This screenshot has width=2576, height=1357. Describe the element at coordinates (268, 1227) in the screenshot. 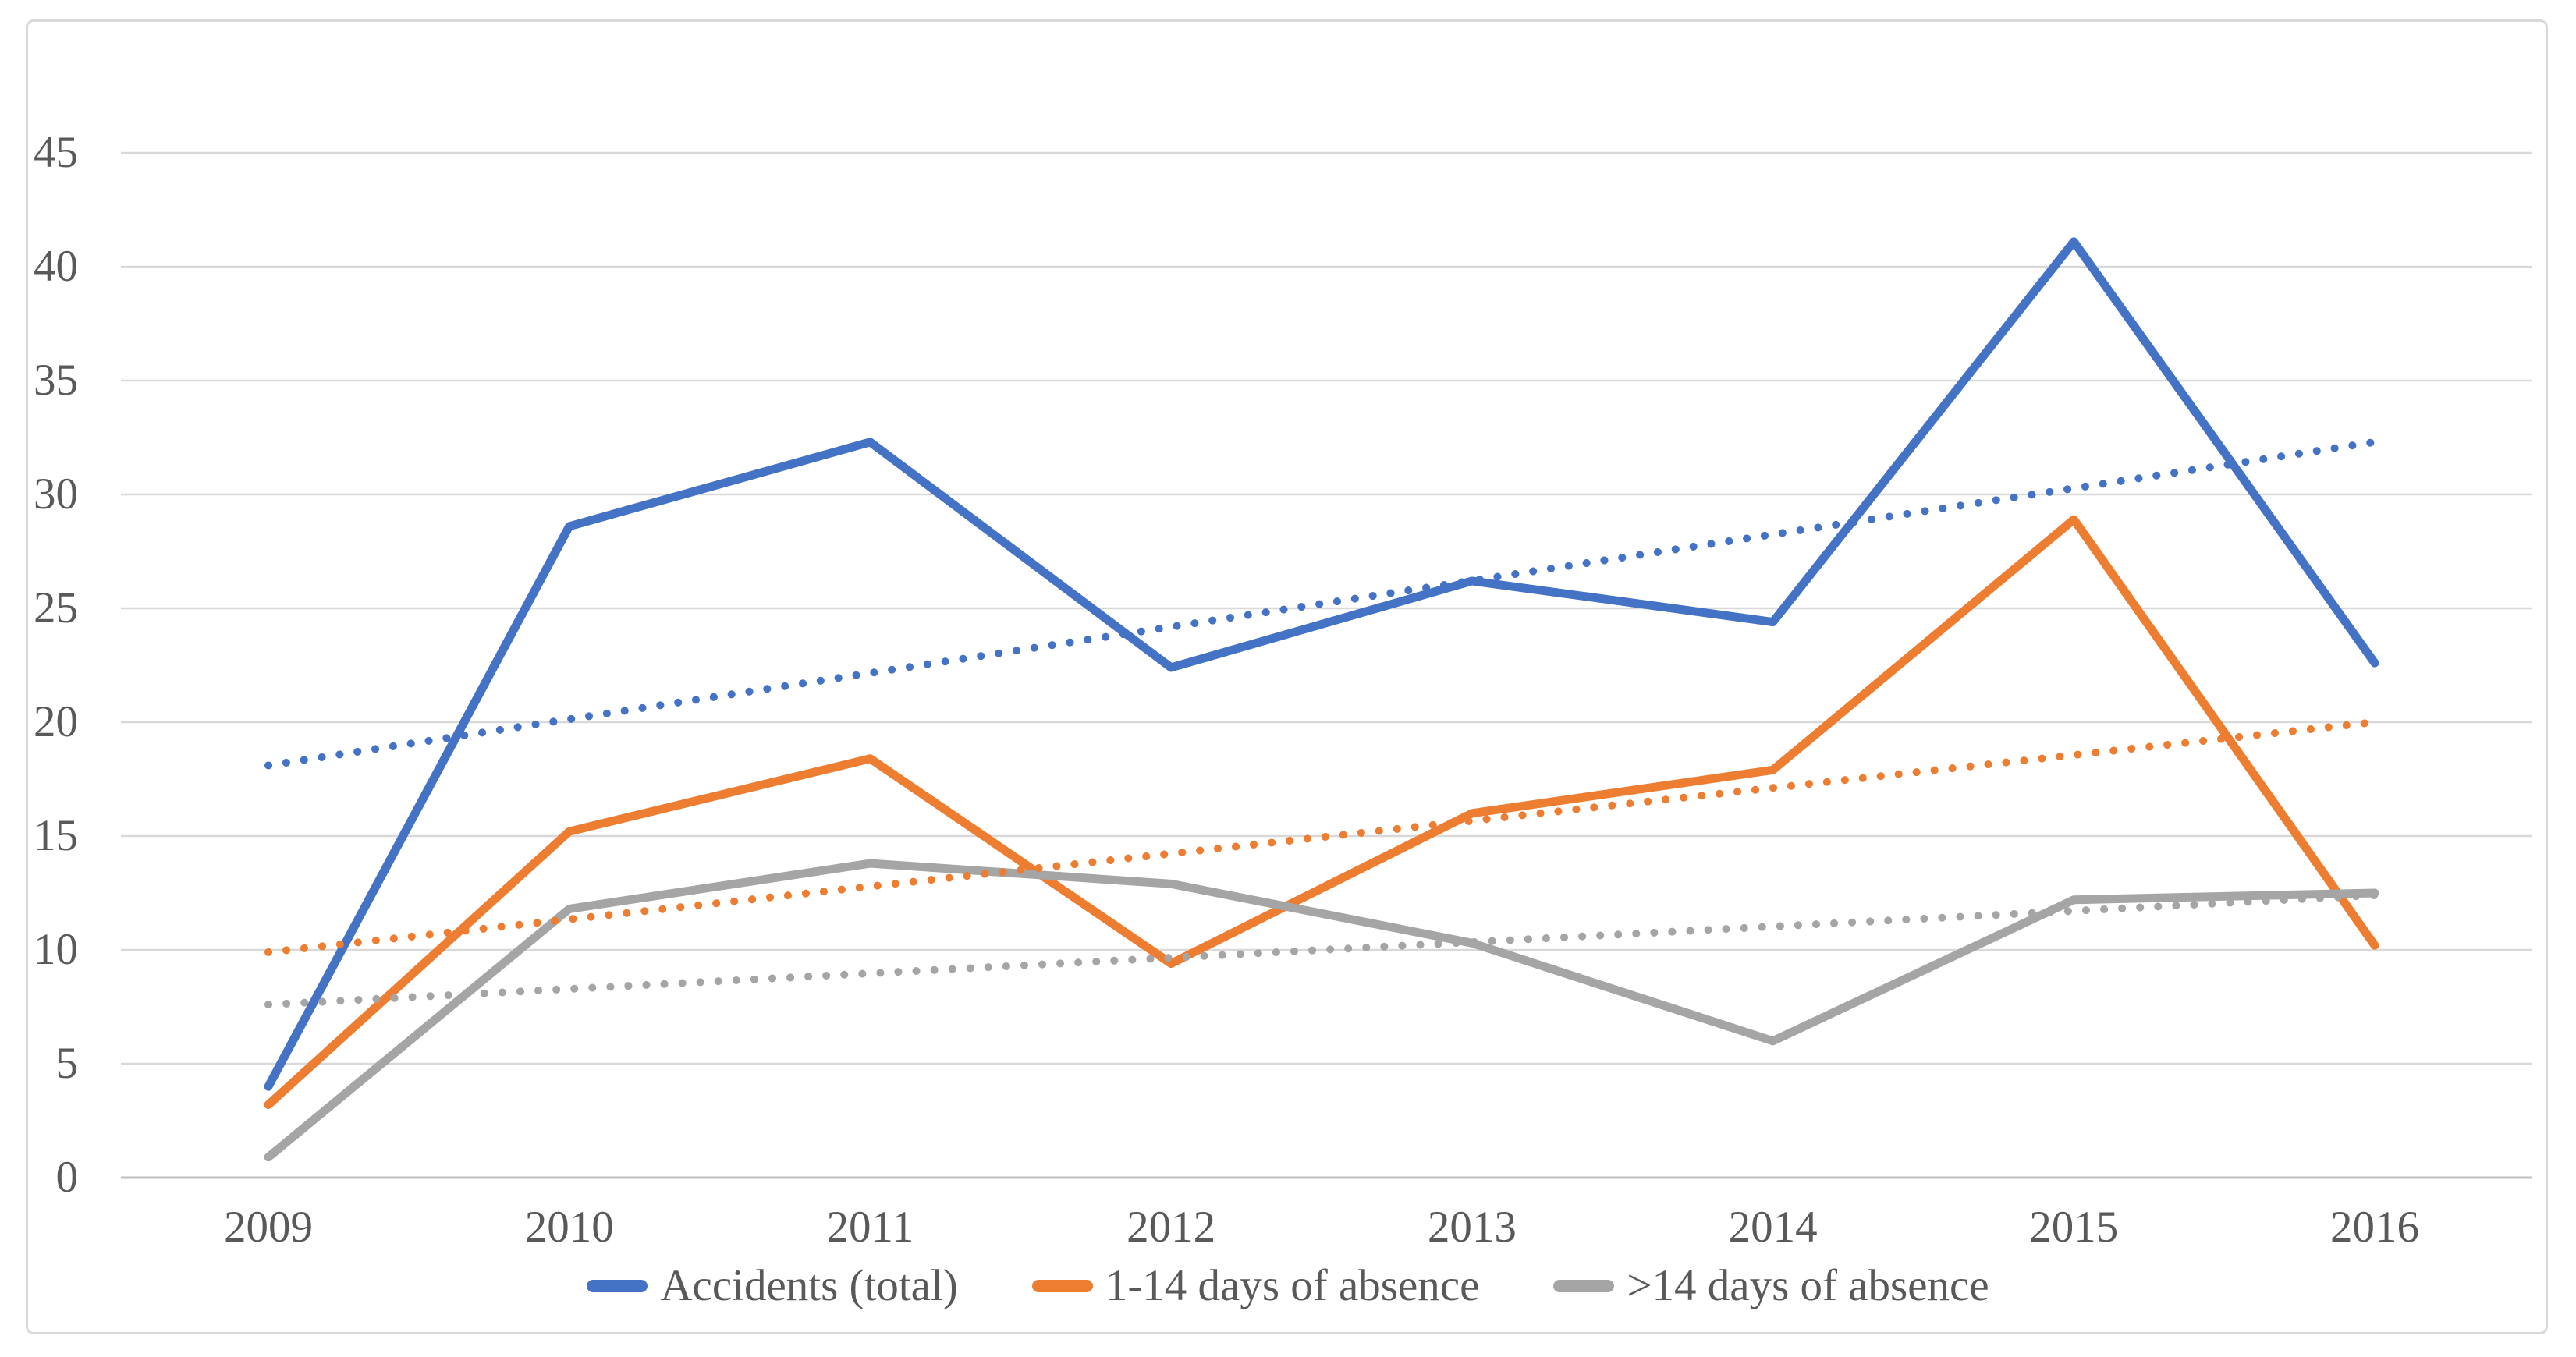

I see `x-axis-tick-label: 2009` at that location.